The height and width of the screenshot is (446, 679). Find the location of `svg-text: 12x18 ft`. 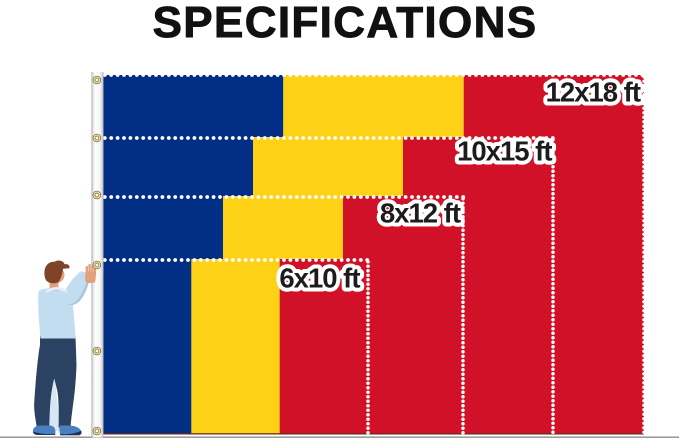

svg-text: 12x18 ft is located at coordinates (593, 92).